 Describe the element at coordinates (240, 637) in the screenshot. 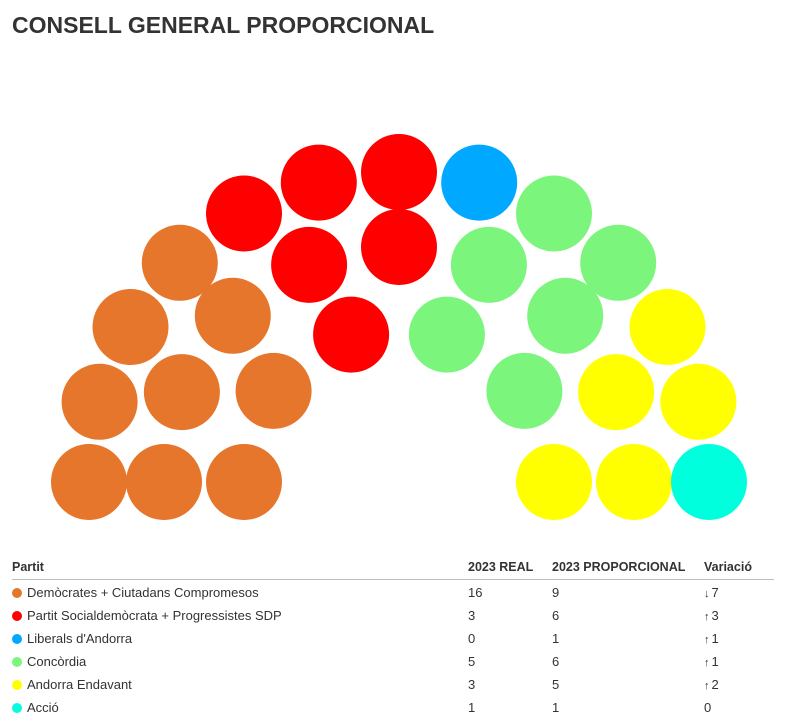

I see `party-cell: Liberals d'Andorra` at that location.